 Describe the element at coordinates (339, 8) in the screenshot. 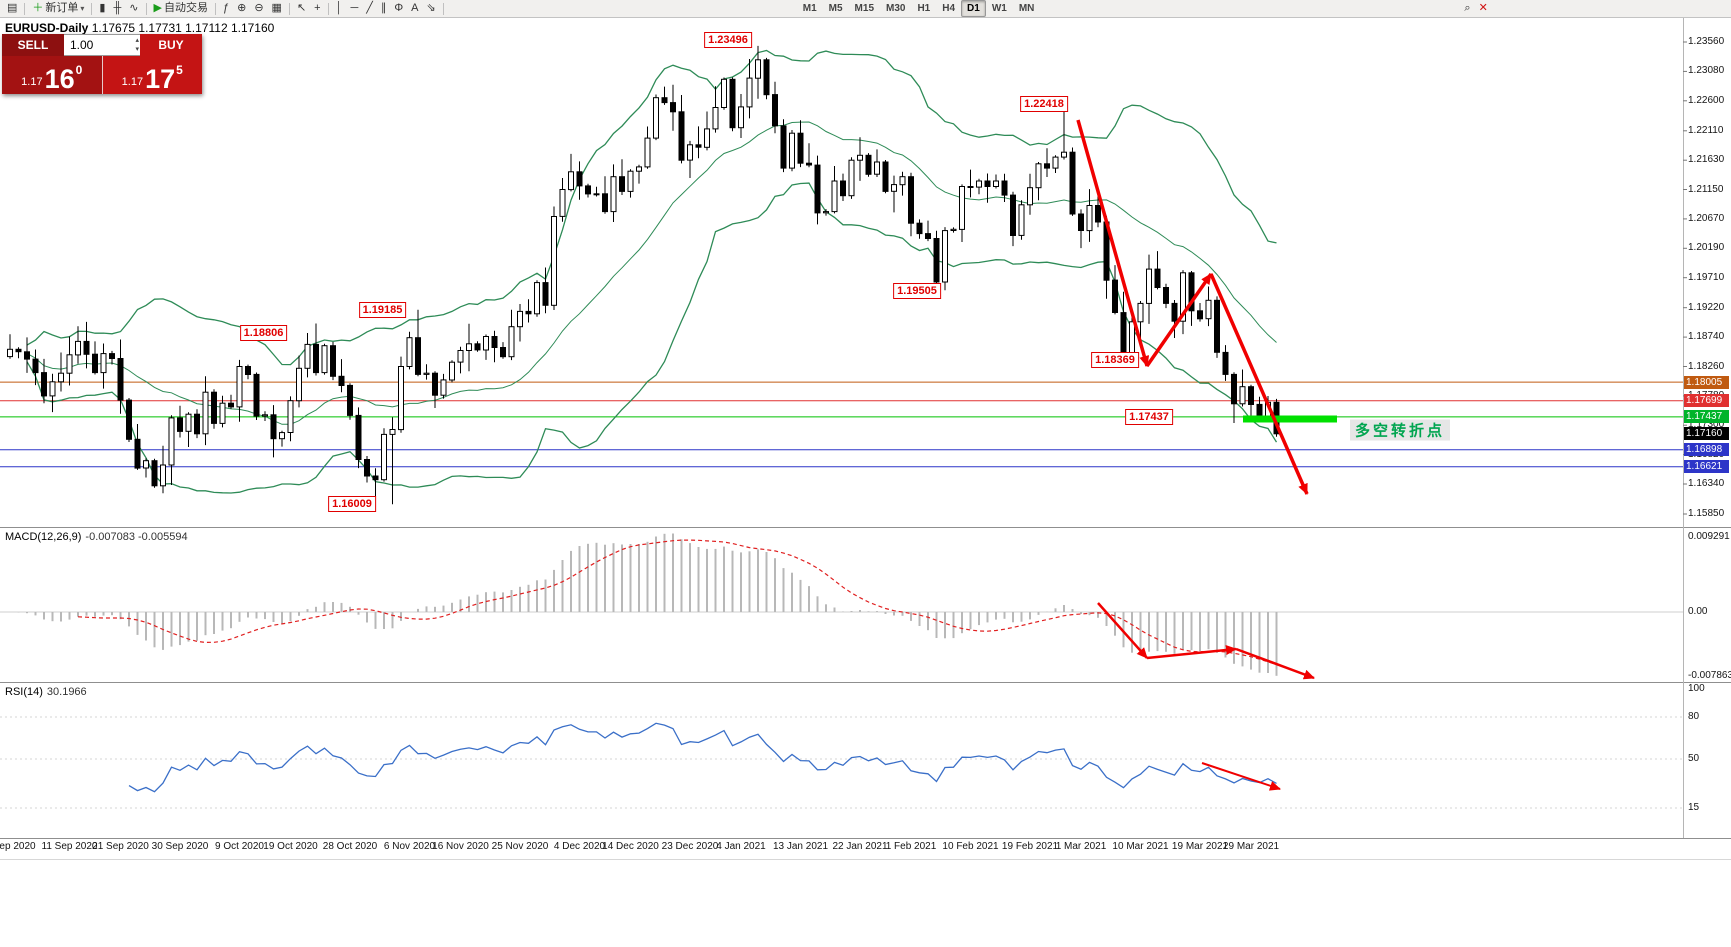

I see `vertical-line-icon: │` at that location.